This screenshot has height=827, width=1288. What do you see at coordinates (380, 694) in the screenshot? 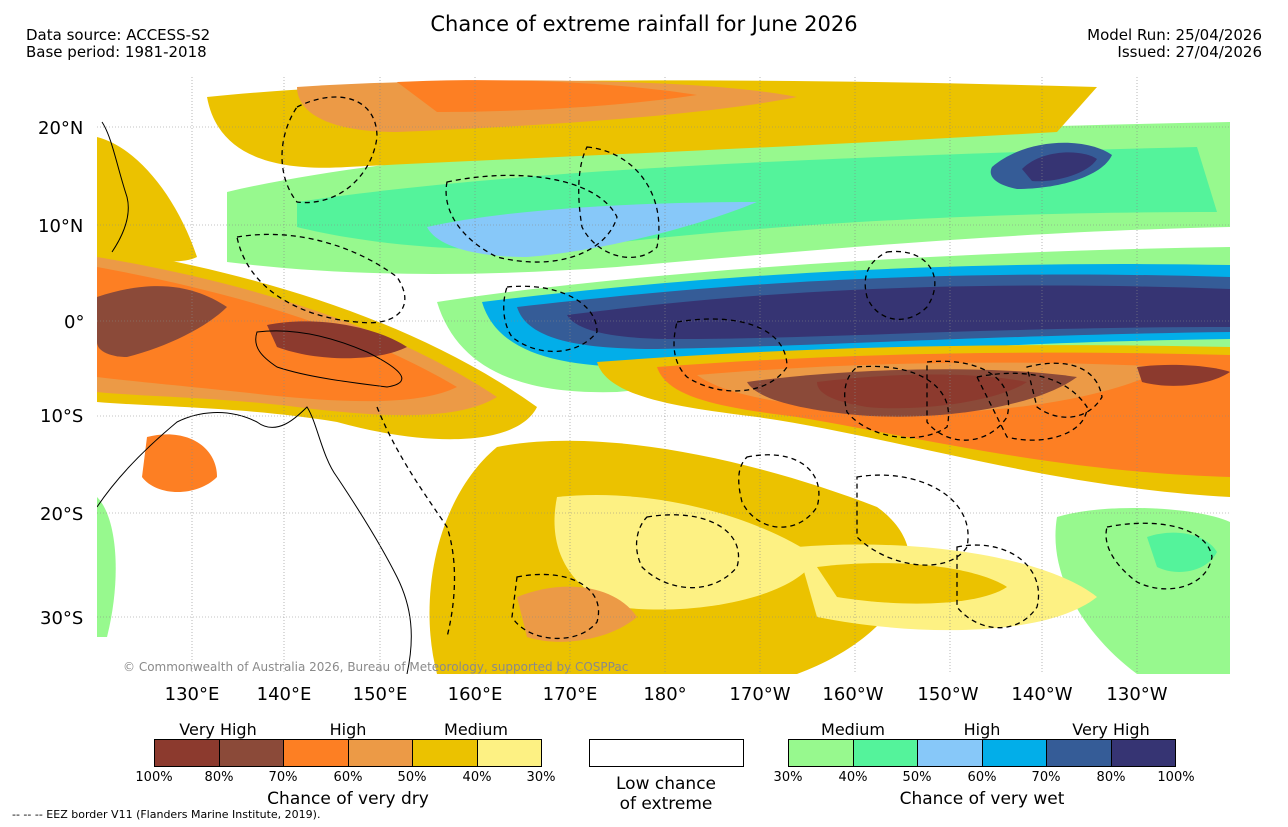
I see `lon-label-150e: 150°E` at bounding box center [380, 694].